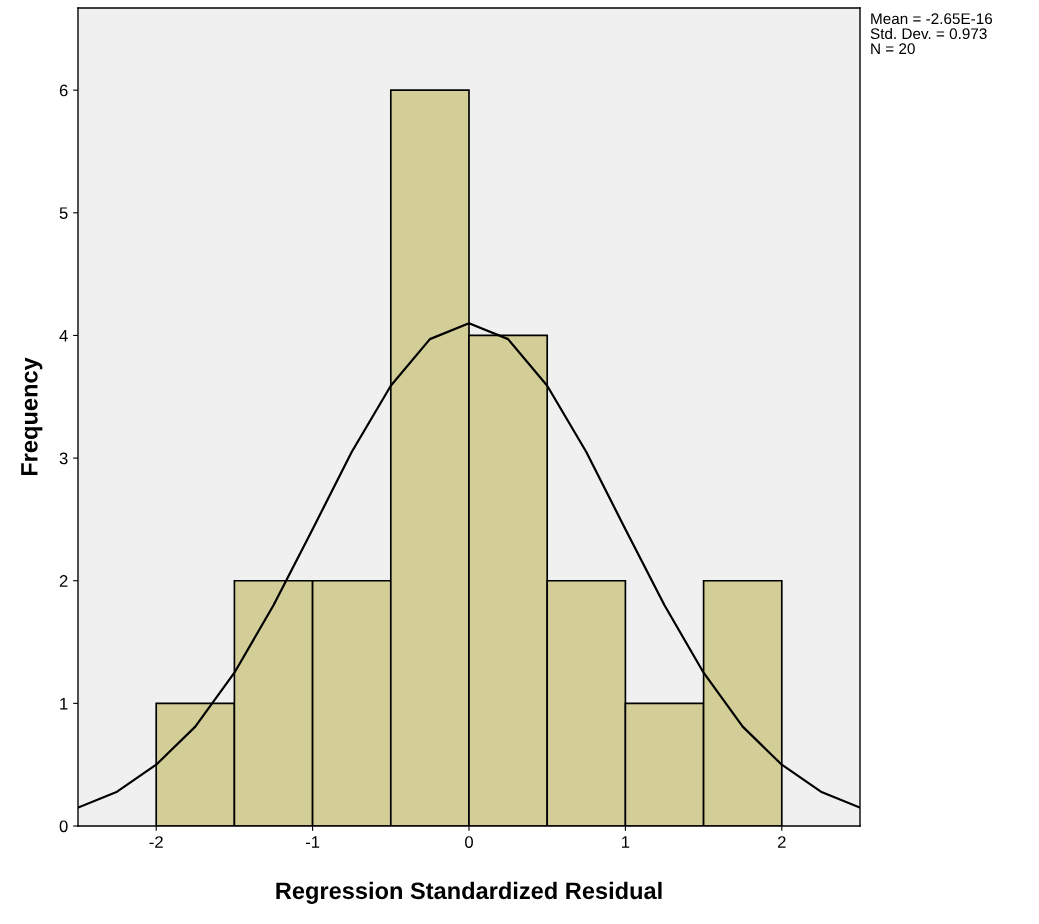 Image resolution: width=1039 pixels, height=924 pixels. What do you see at coordinates (63, 458) in the screenshot?
I see `y-tick-label: 3` at bounding box center [63, 458].